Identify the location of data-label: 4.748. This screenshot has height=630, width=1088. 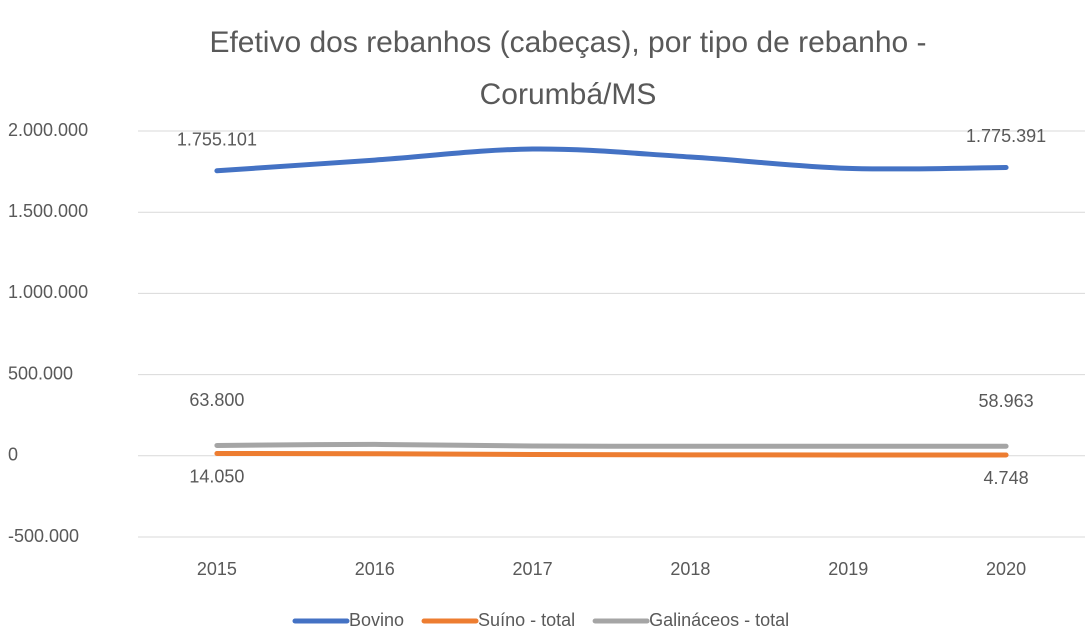
(1006, 478).